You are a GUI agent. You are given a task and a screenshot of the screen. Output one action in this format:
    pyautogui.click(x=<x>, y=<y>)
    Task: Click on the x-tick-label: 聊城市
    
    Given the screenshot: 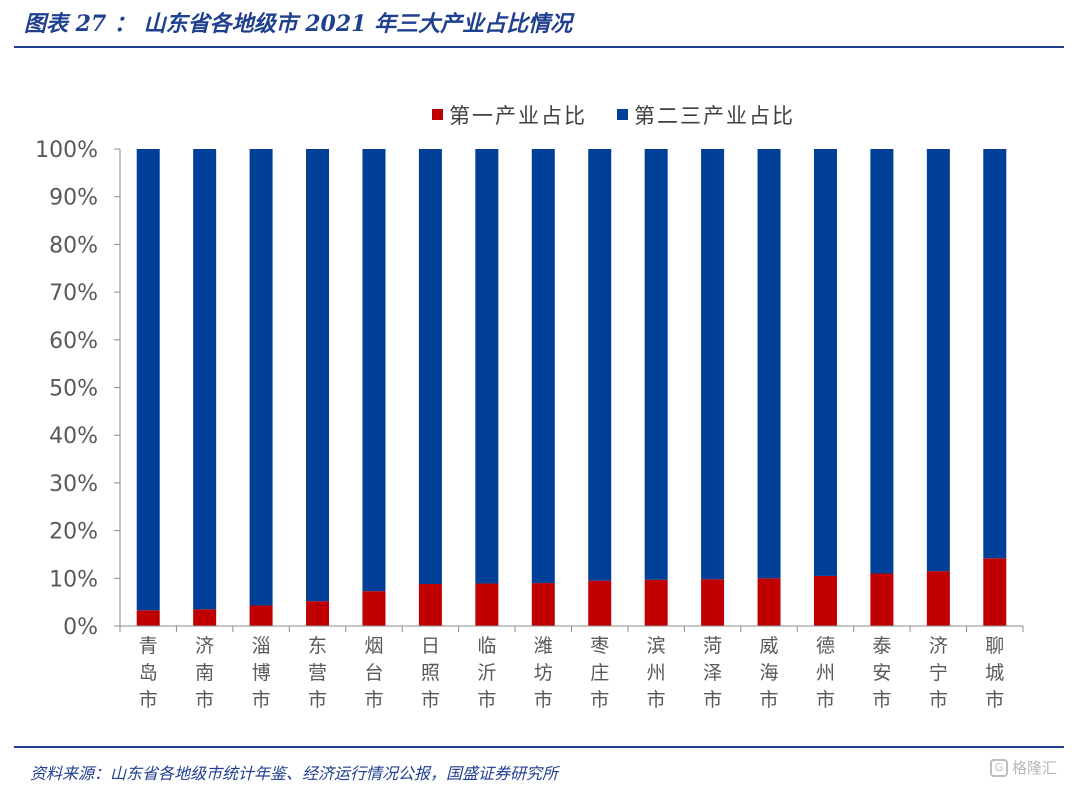 What is the action you would take?
    pyautogui.click(x=994, y=673)
    